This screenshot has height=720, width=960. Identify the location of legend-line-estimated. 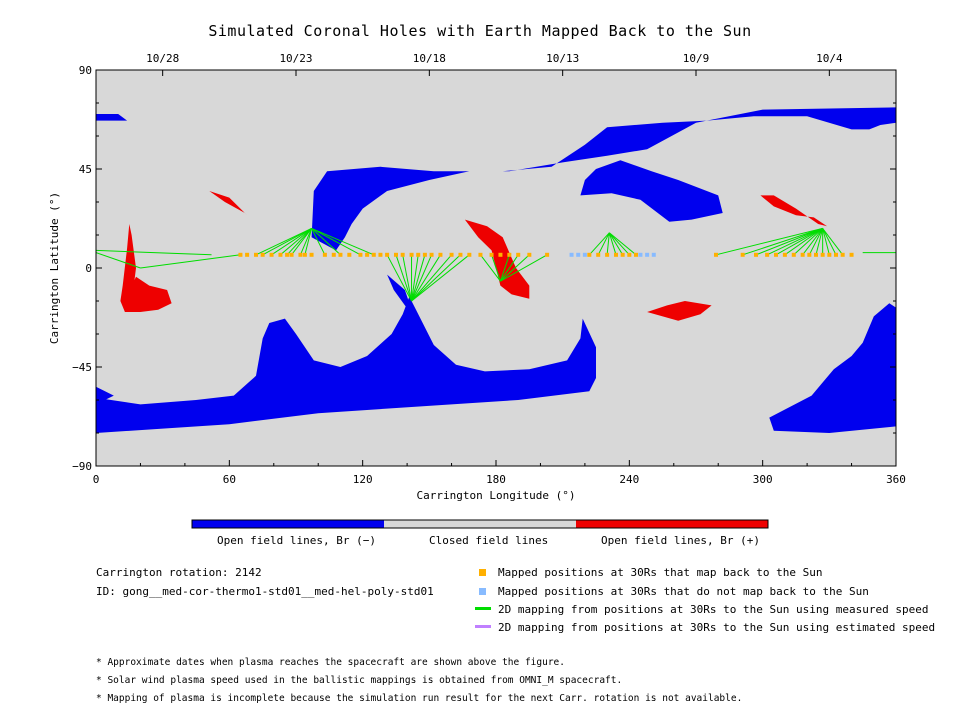
(483, 626).